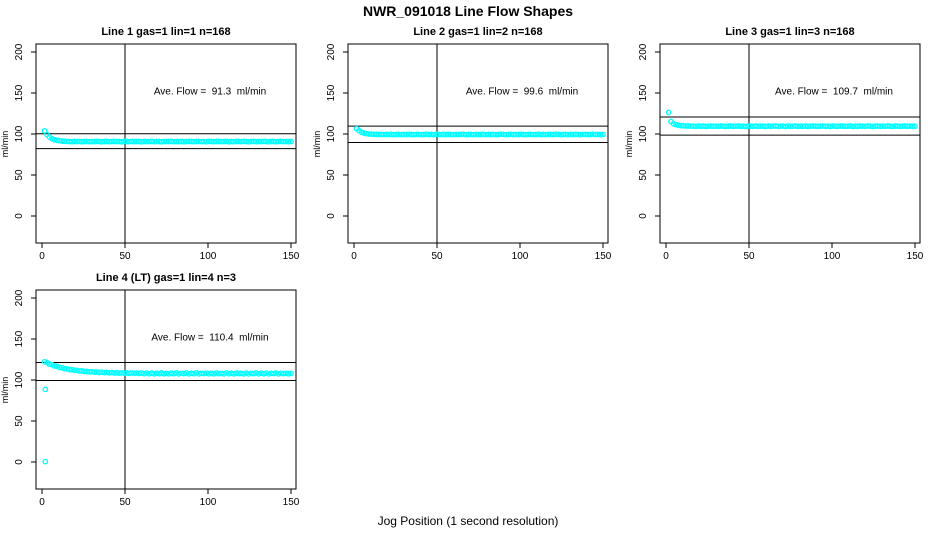  What do you see at coordinates (468, 521) in the screenshot?
I see `x-axis-label: Jog Position (1 second resolution)` at bounding box center [468, 521].